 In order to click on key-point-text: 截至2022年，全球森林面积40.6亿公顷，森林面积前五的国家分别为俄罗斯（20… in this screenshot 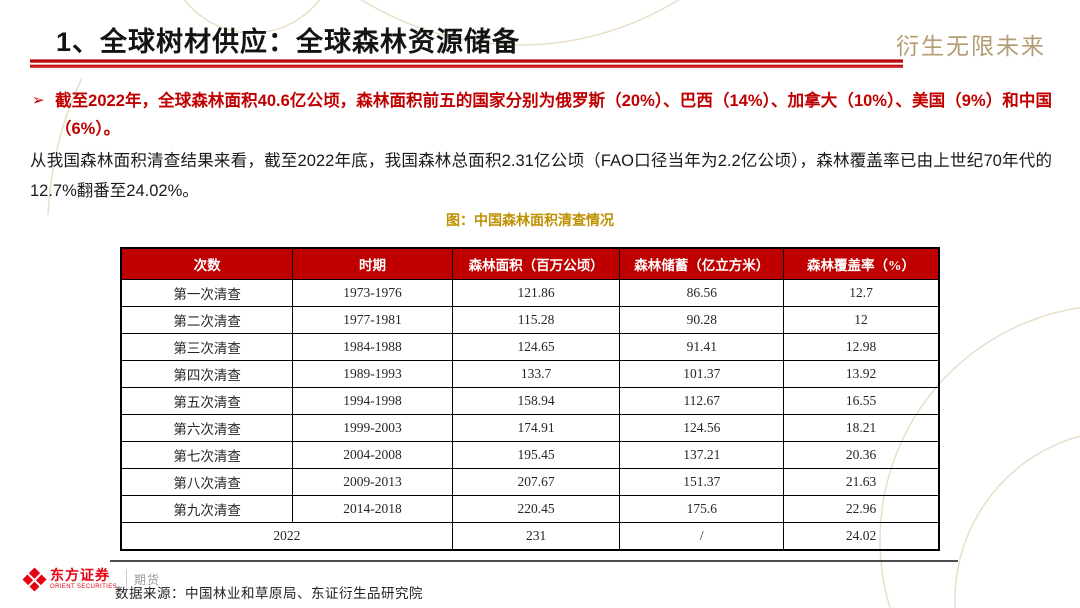, I will do `click(553, 115)`.